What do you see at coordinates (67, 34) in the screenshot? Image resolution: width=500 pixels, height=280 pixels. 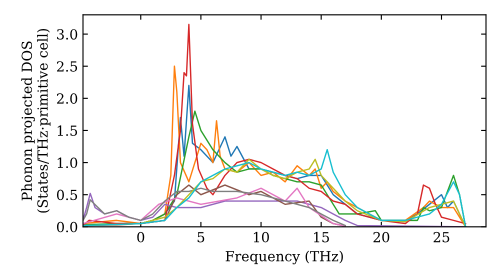 I see `y-tick-label: 3.0` at bounding box center [67, 34].